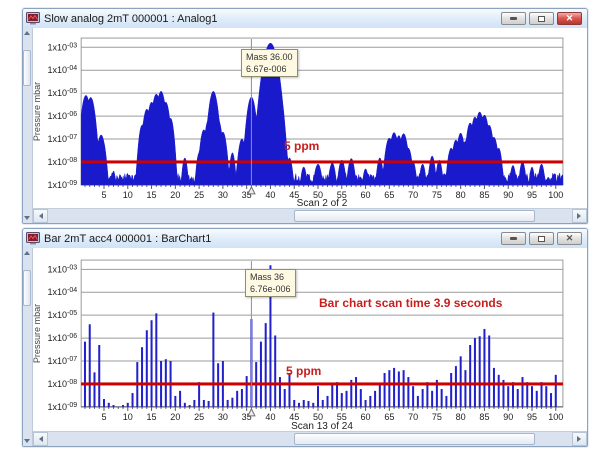  I want to click on svg-text: Scan 2 of 2, so click(322, 203).